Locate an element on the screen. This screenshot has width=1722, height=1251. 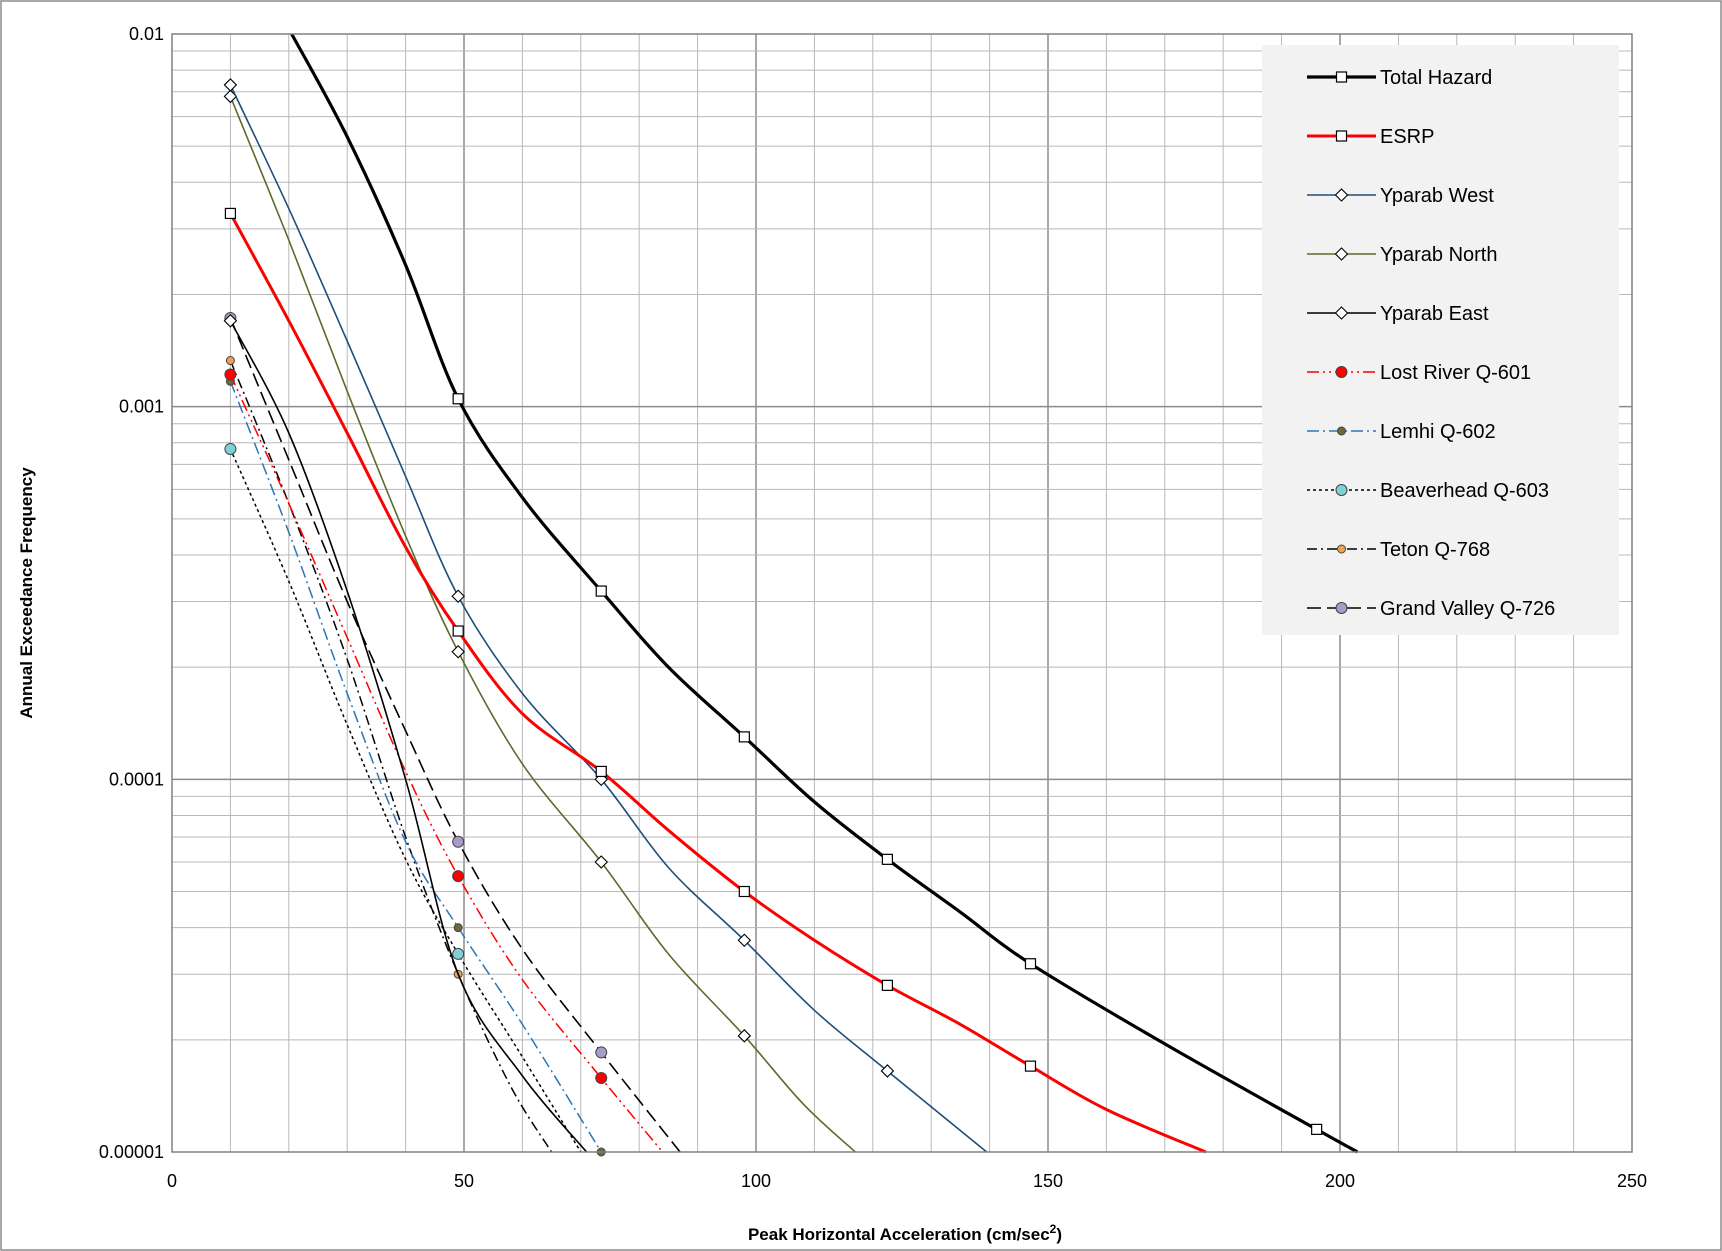
x-tick-label: 150 is located at coordinates (1048, 1181).